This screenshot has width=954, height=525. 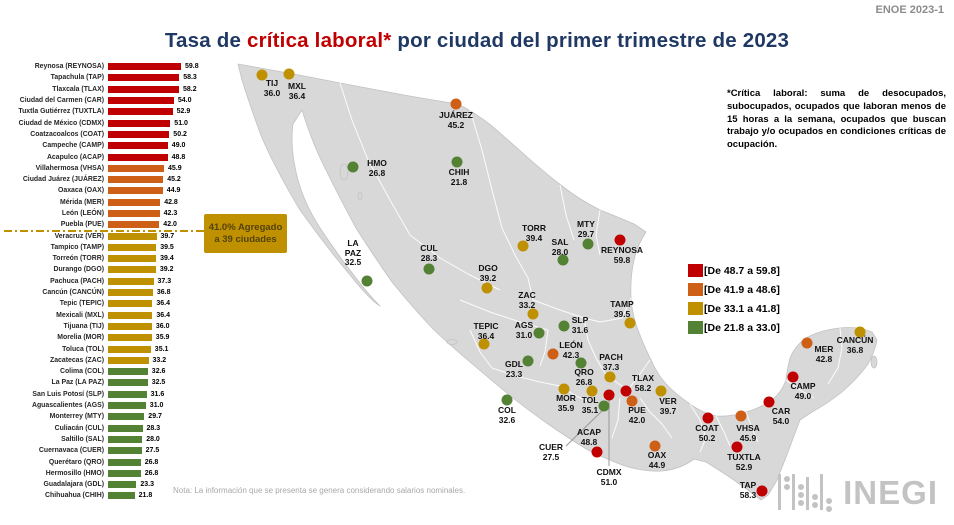 What do you see at coordinates (456, 120) in the screenshot?
I see `map-marker-label: JUÁREZ 45.2` at bounding box center [456, 120].